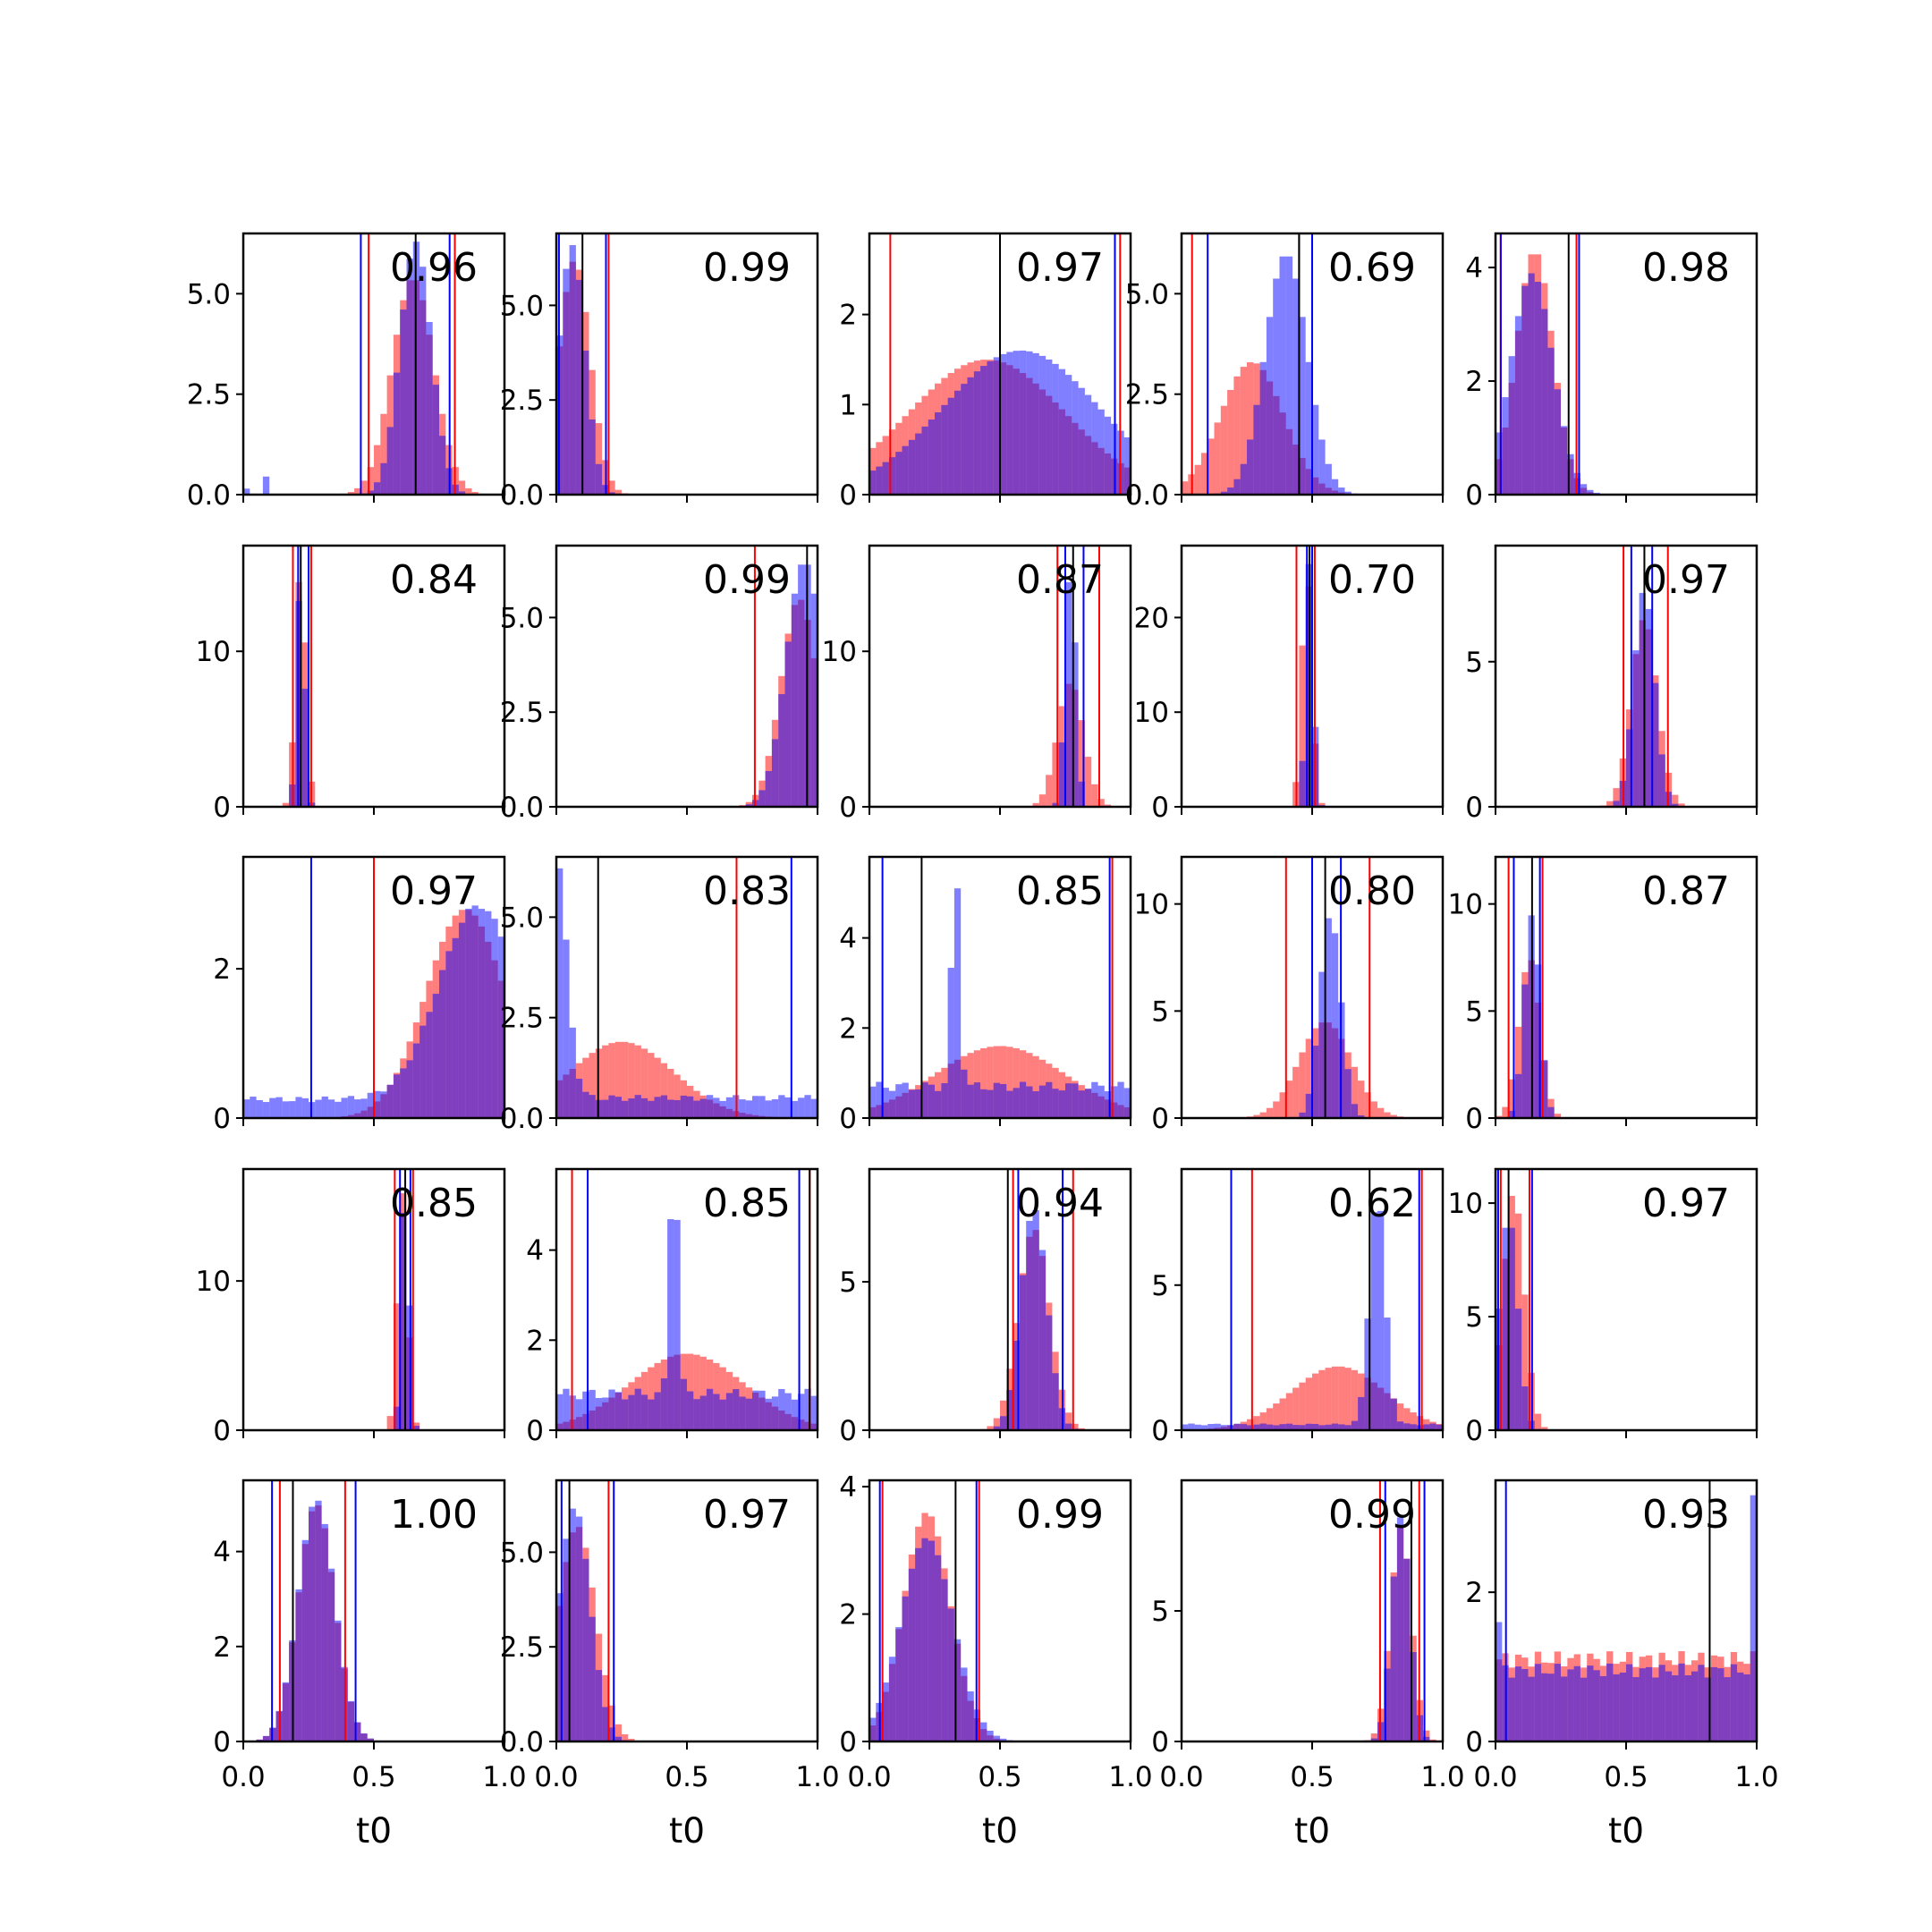 The width and height of the screenshot is (1932, 1932). Describe the element at coordinates (1603, 995) in the screenshot. I see `subplot-2-4: 0 5 10 0.87` at that location.